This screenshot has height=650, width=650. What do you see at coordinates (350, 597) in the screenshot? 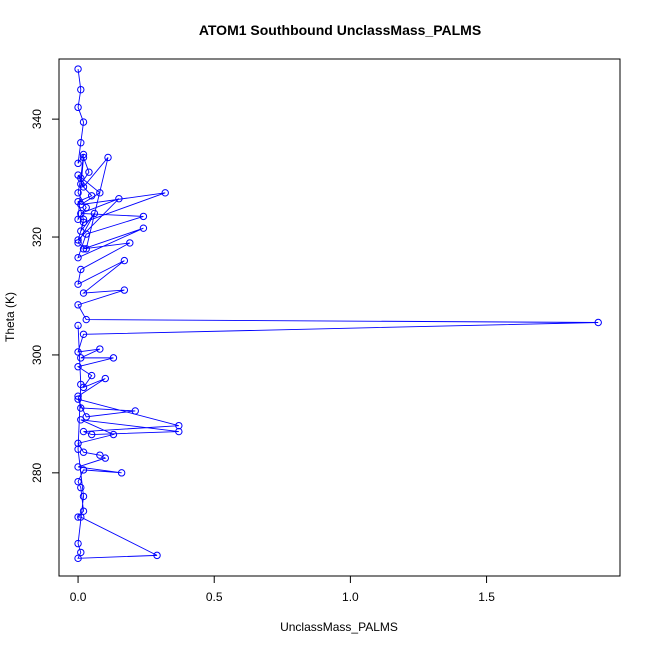
I see `x-tick-label: 1.0` at bounding box center [350, 597].